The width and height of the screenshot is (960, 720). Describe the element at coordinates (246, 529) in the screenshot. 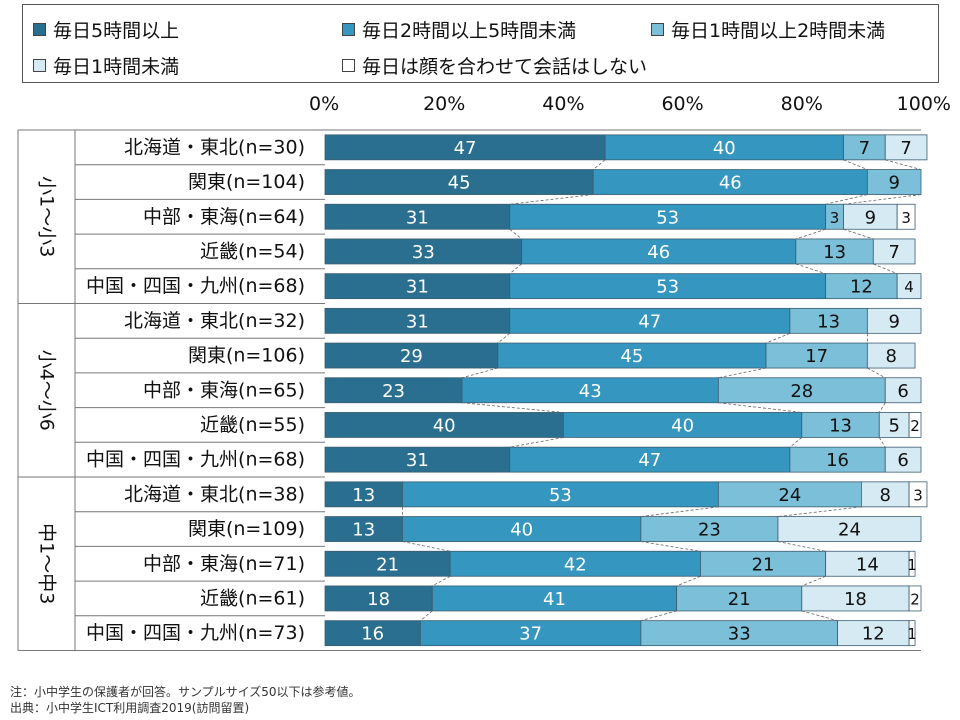

I see `row-label: 関東(n=109)` at that location.